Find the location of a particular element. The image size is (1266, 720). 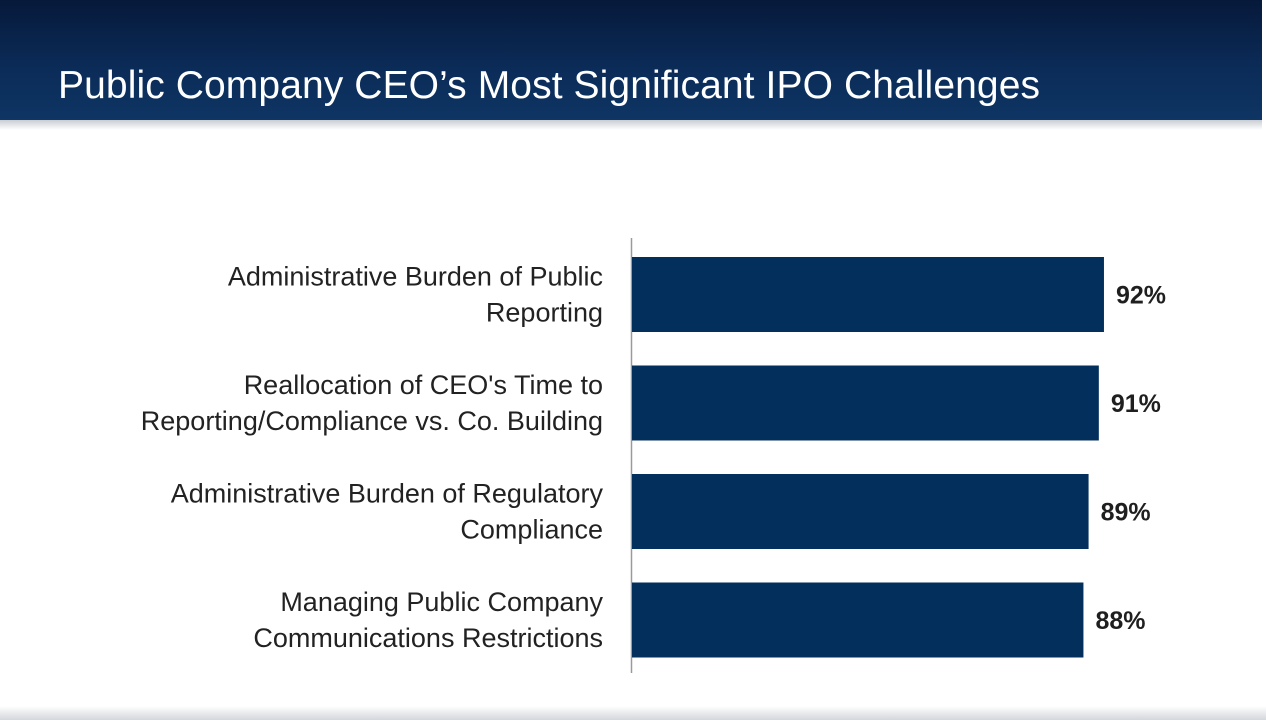

bar-value-label: 88% is located at coordinates (1120, 621).